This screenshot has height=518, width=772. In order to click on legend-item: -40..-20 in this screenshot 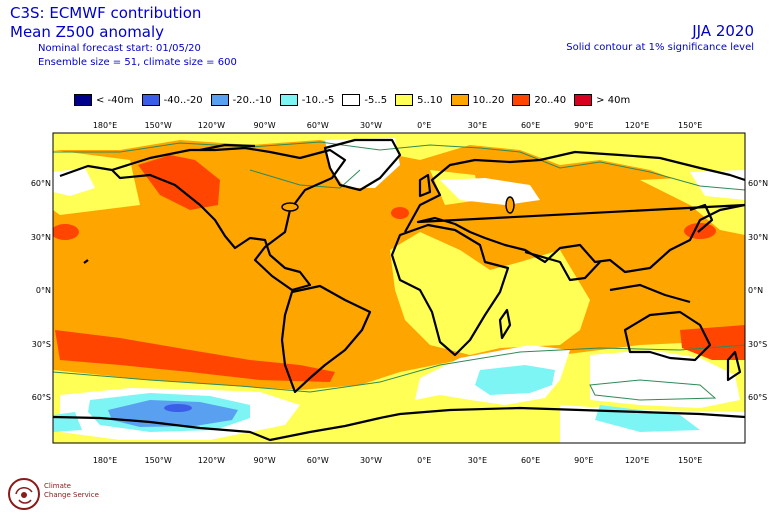, I will do `click(172, 100)`.